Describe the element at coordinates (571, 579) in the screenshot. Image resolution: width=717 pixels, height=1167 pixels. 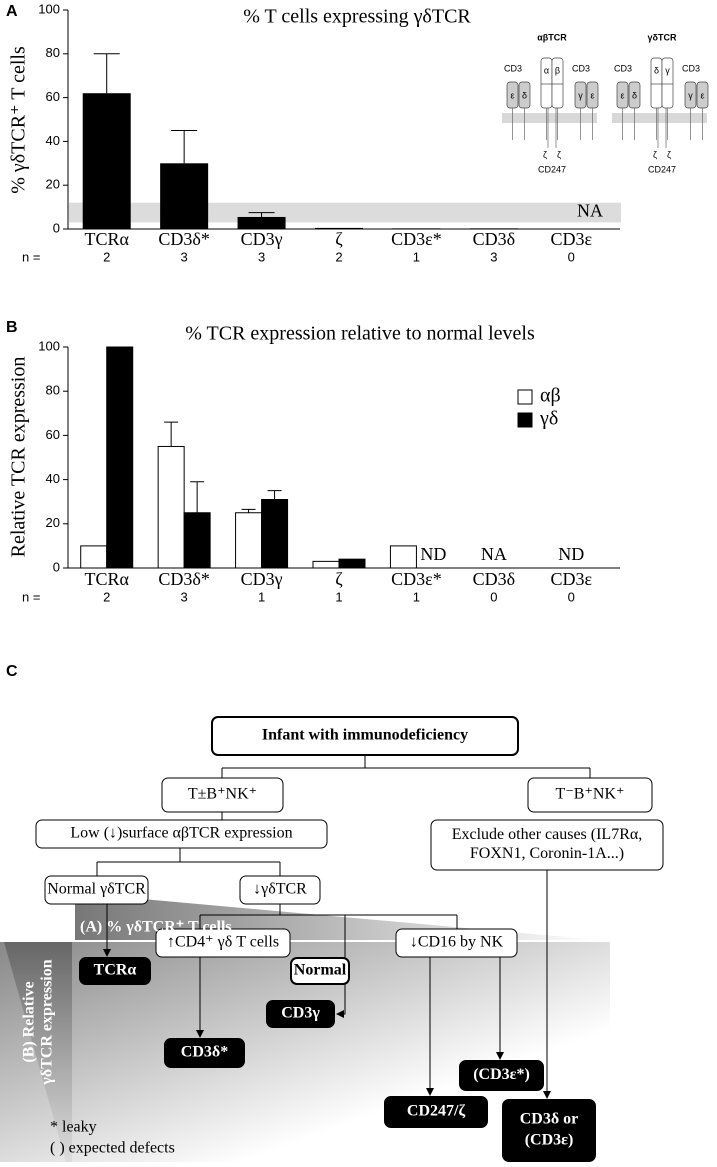
I see `x-tick-label: CD3ε` at that location.